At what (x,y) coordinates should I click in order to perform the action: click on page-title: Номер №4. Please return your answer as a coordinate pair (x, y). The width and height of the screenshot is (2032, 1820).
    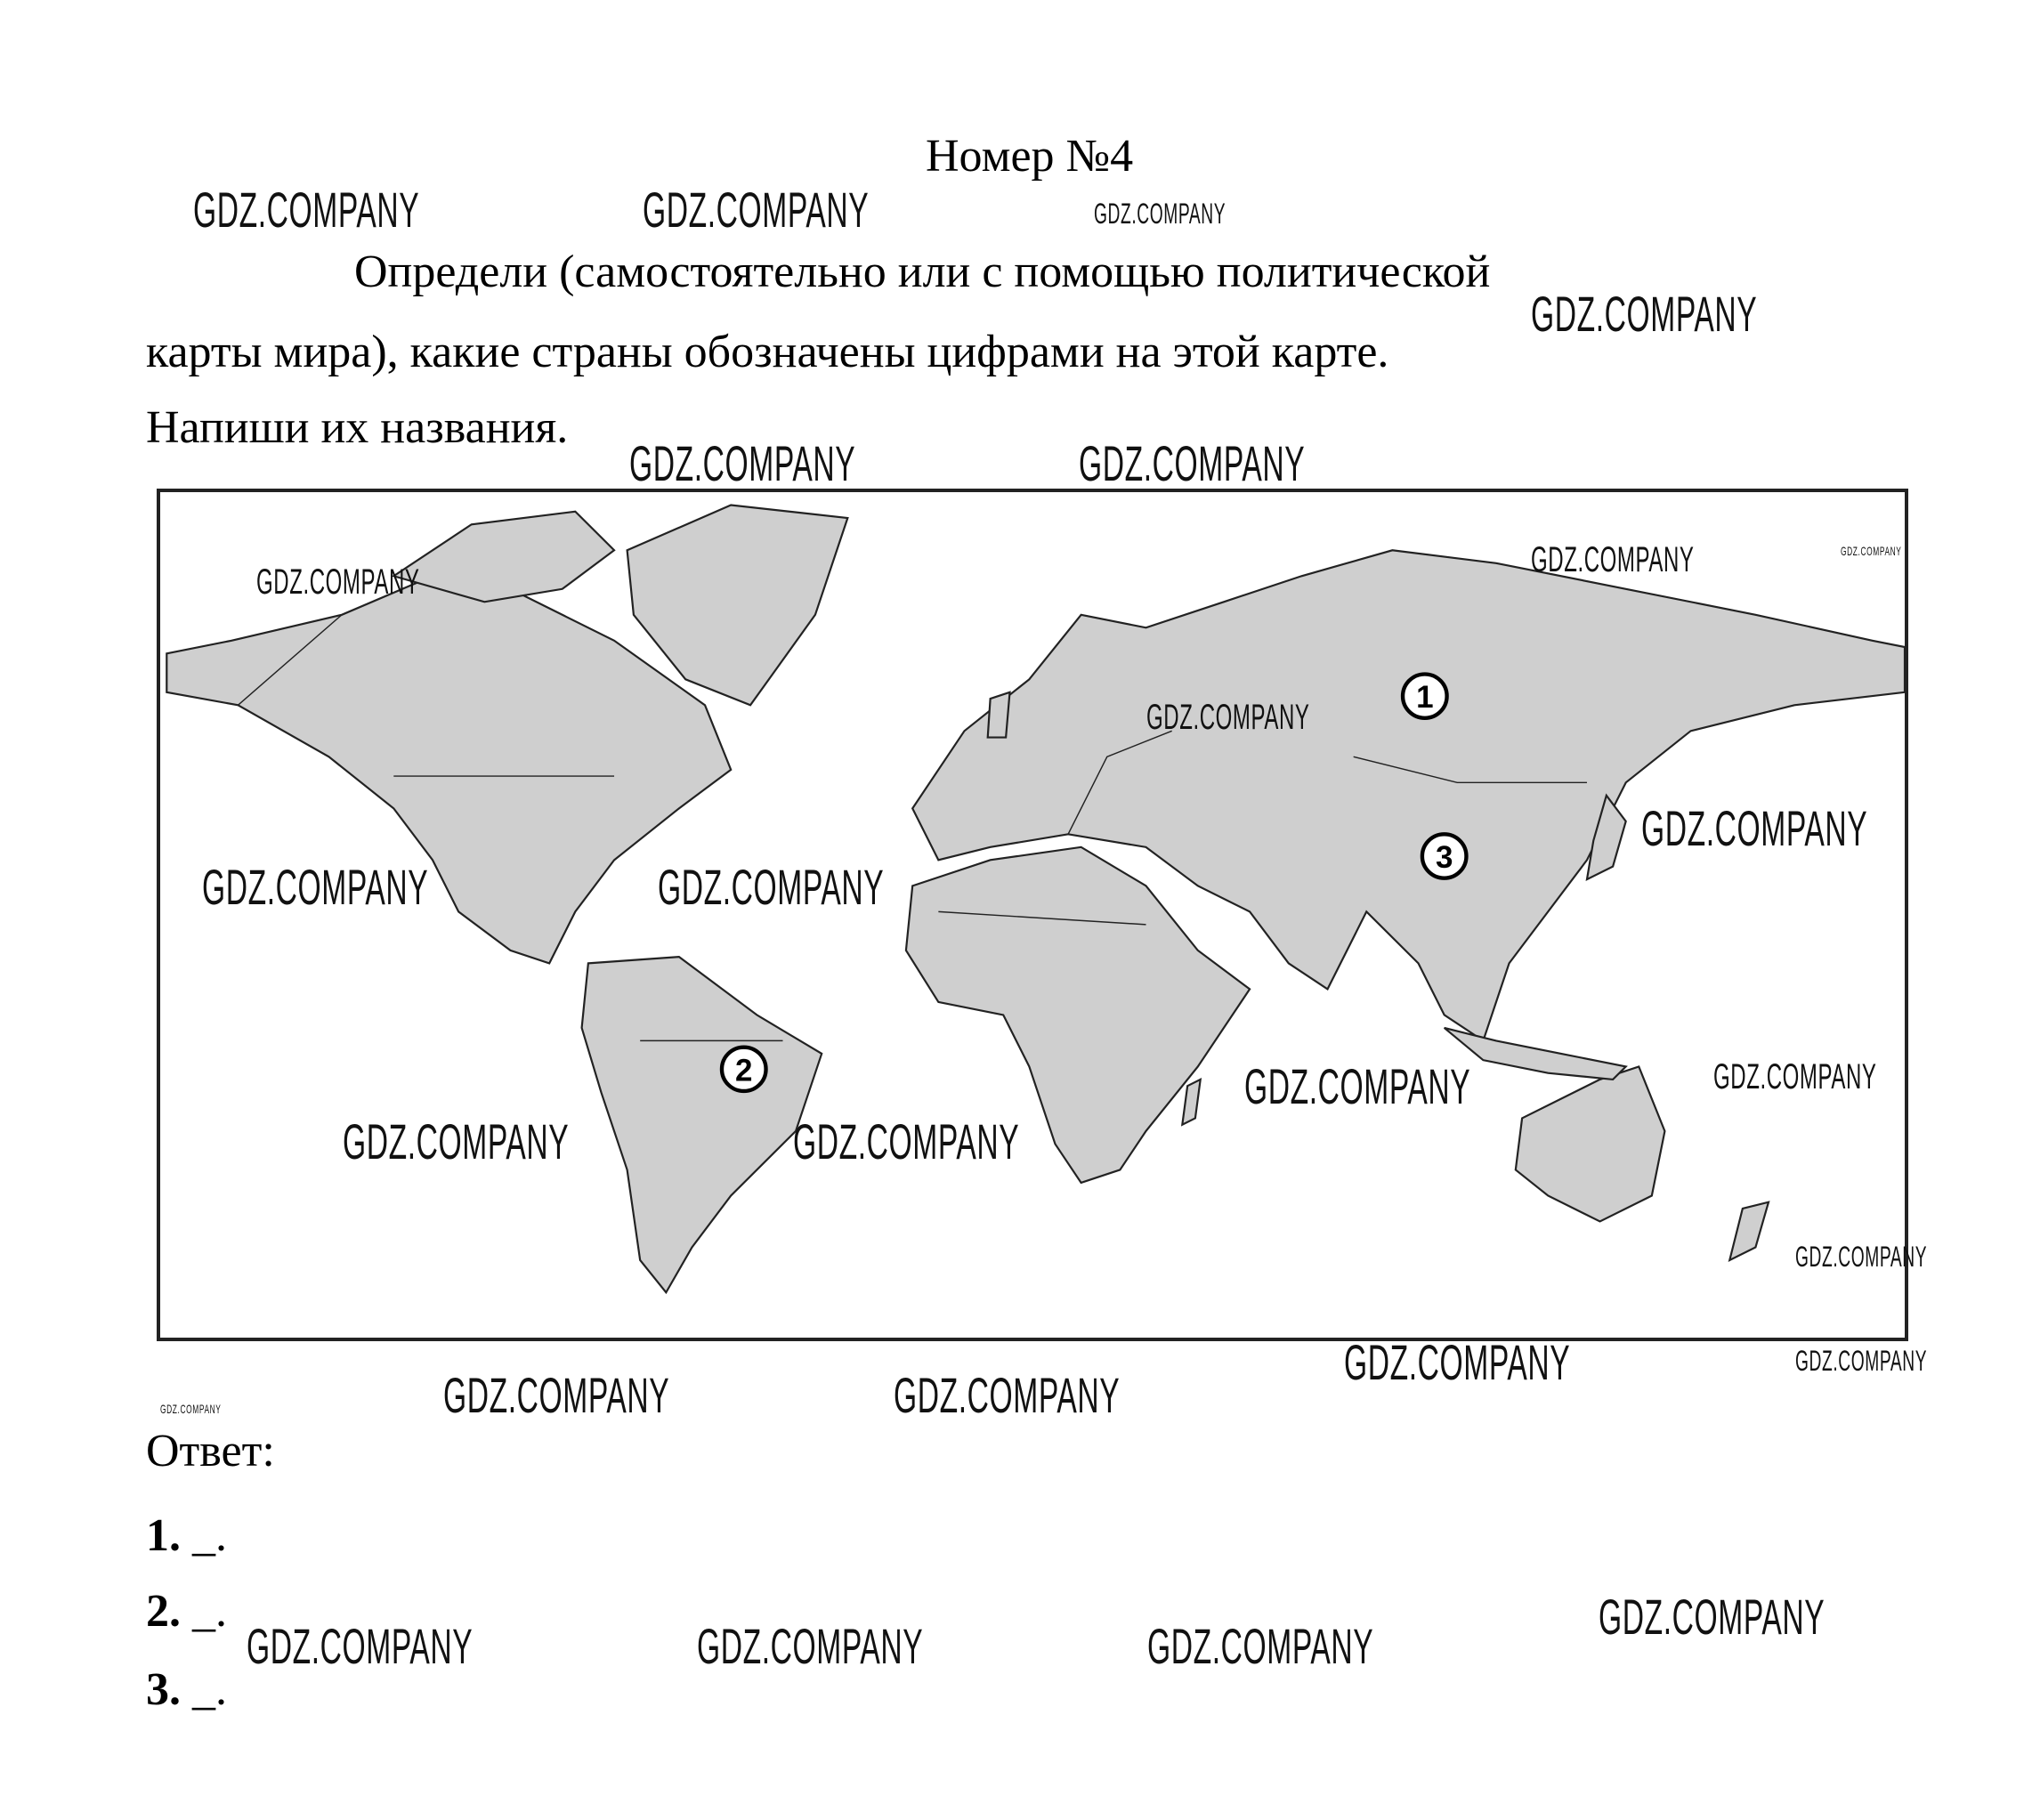
    Looking at the image, I should click on (1030, 156).